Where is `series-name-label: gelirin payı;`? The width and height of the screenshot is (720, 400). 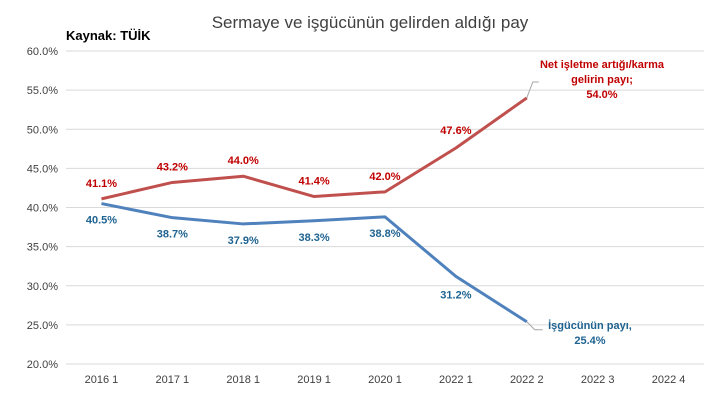 series-name-label: gelirin payı; is located at coordinates (602, 80).